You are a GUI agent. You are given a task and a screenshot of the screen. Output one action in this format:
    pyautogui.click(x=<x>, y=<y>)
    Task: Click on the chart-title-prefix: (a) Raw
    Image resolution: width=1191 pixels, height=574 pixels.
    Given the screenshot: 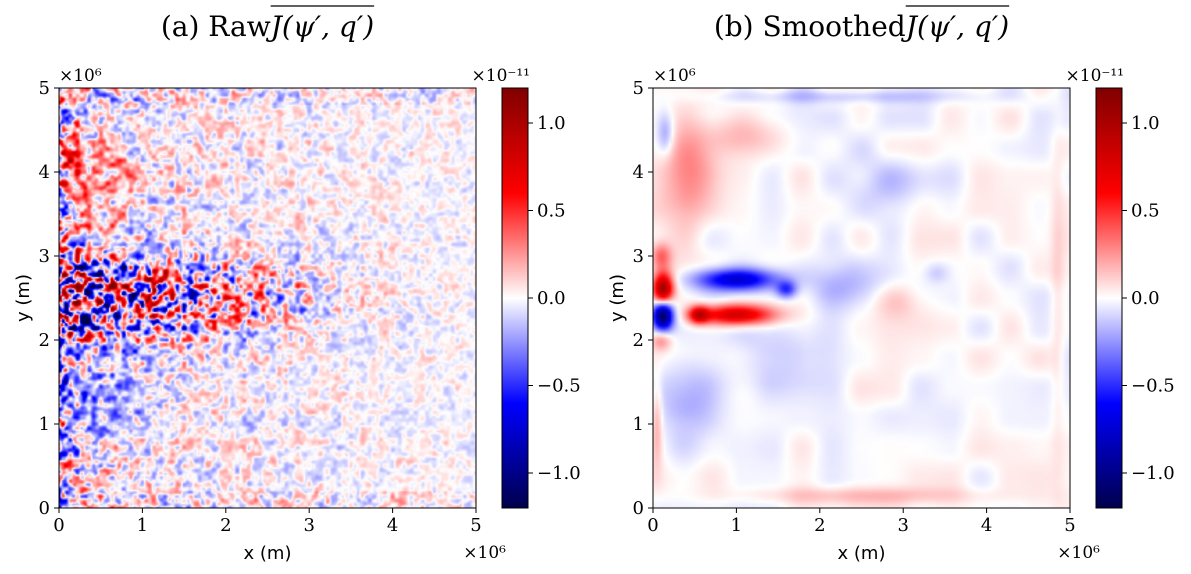 What is the action you would take?
    pyautogui.click(x=216, y=26)
    